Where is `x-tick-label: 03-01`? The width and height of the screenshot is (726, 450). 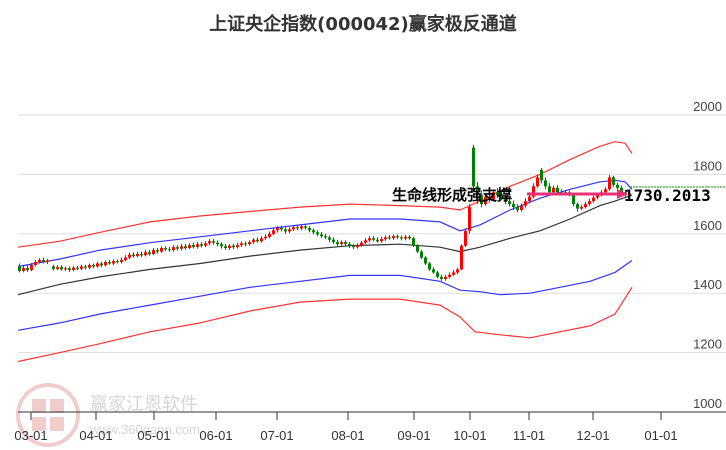 x-tick-label: 03-01 is located at coordinates (30, 435).